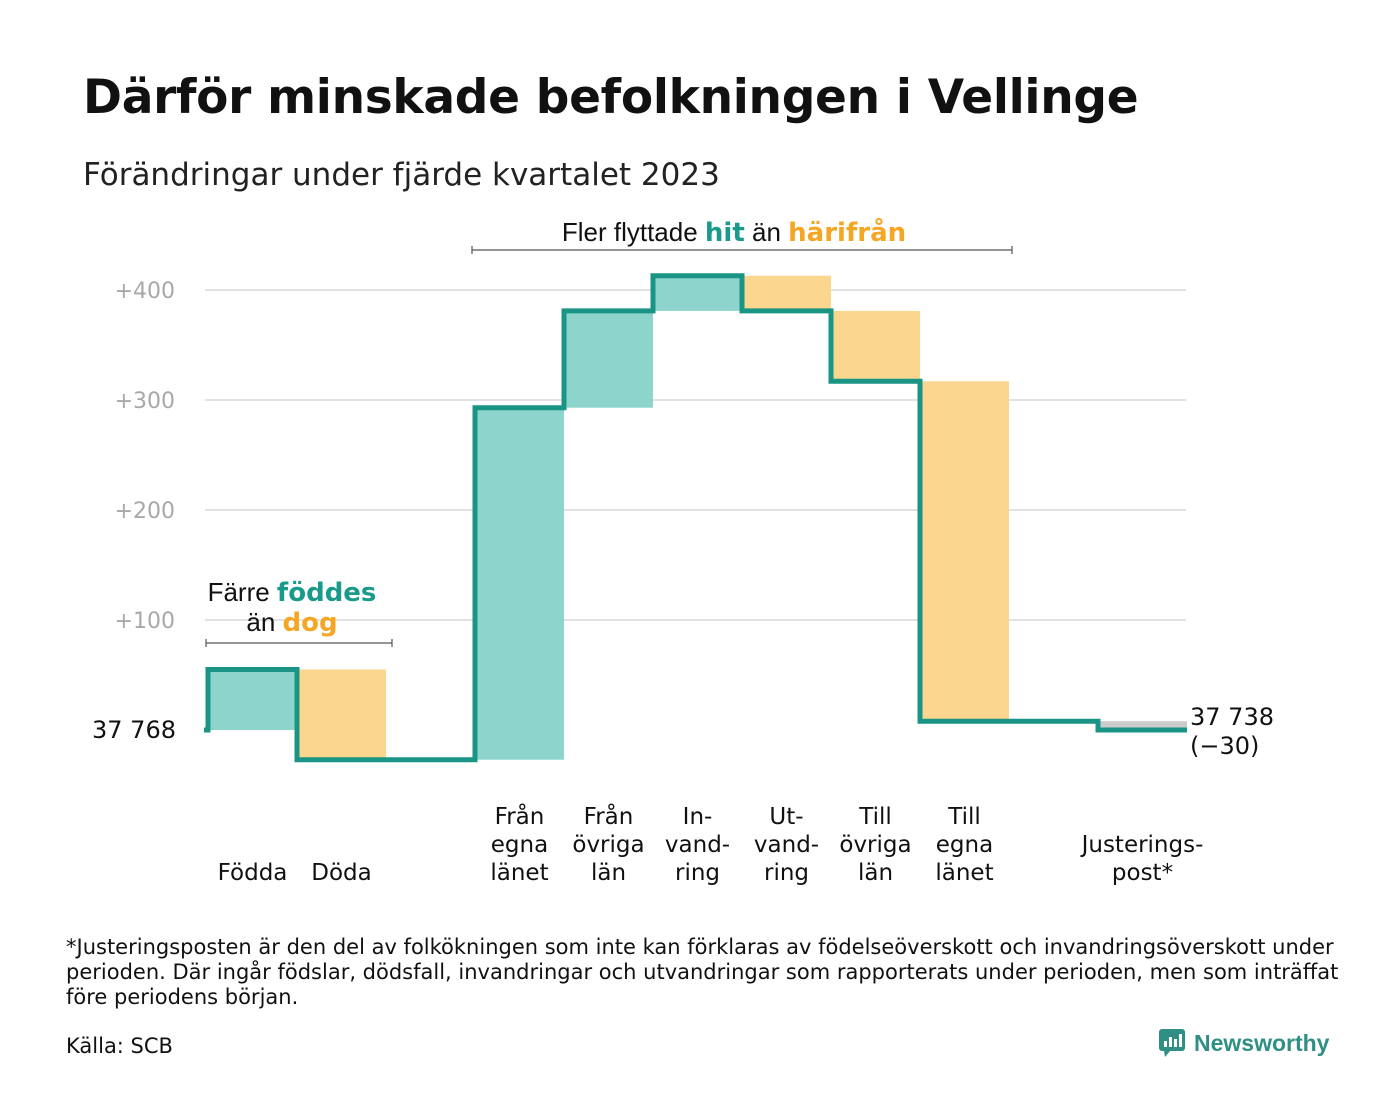  I want to click on brand-name: Newsworthy, so click(1262, 1042).